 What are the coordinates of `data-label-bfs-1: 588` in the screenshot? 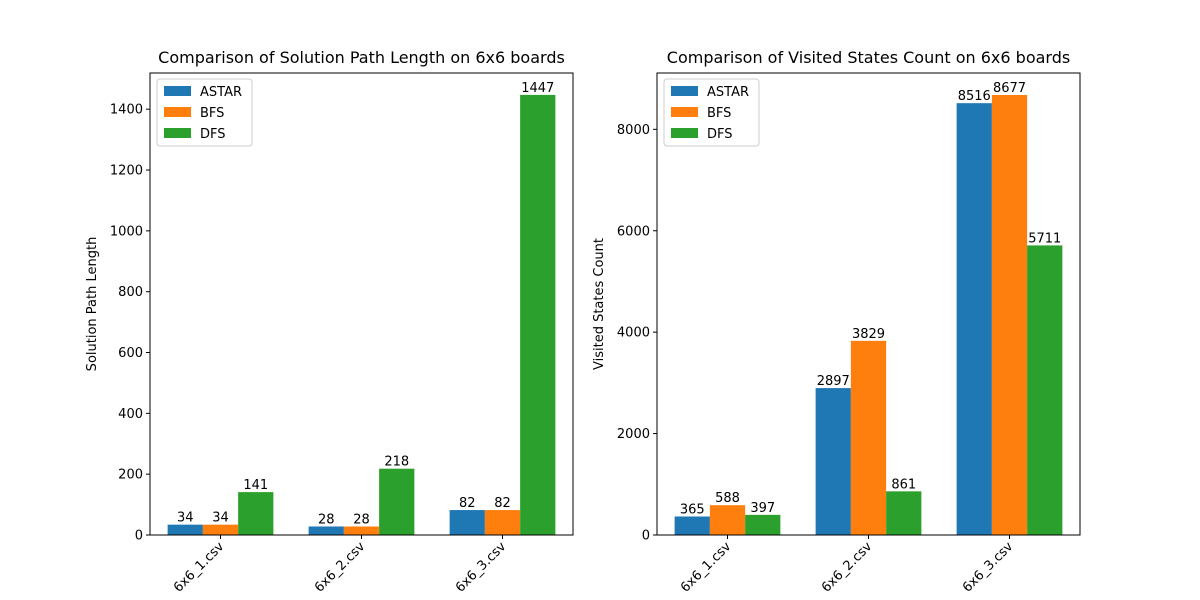 It's located at (727, 498).